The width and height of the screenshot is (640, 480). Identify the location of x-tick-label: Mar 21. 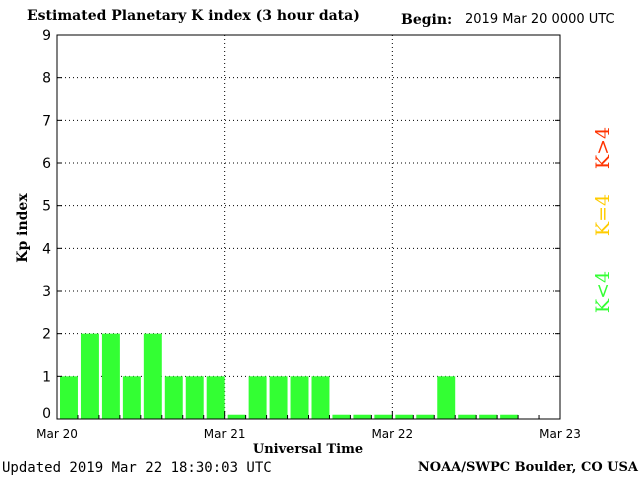
(225, 434).